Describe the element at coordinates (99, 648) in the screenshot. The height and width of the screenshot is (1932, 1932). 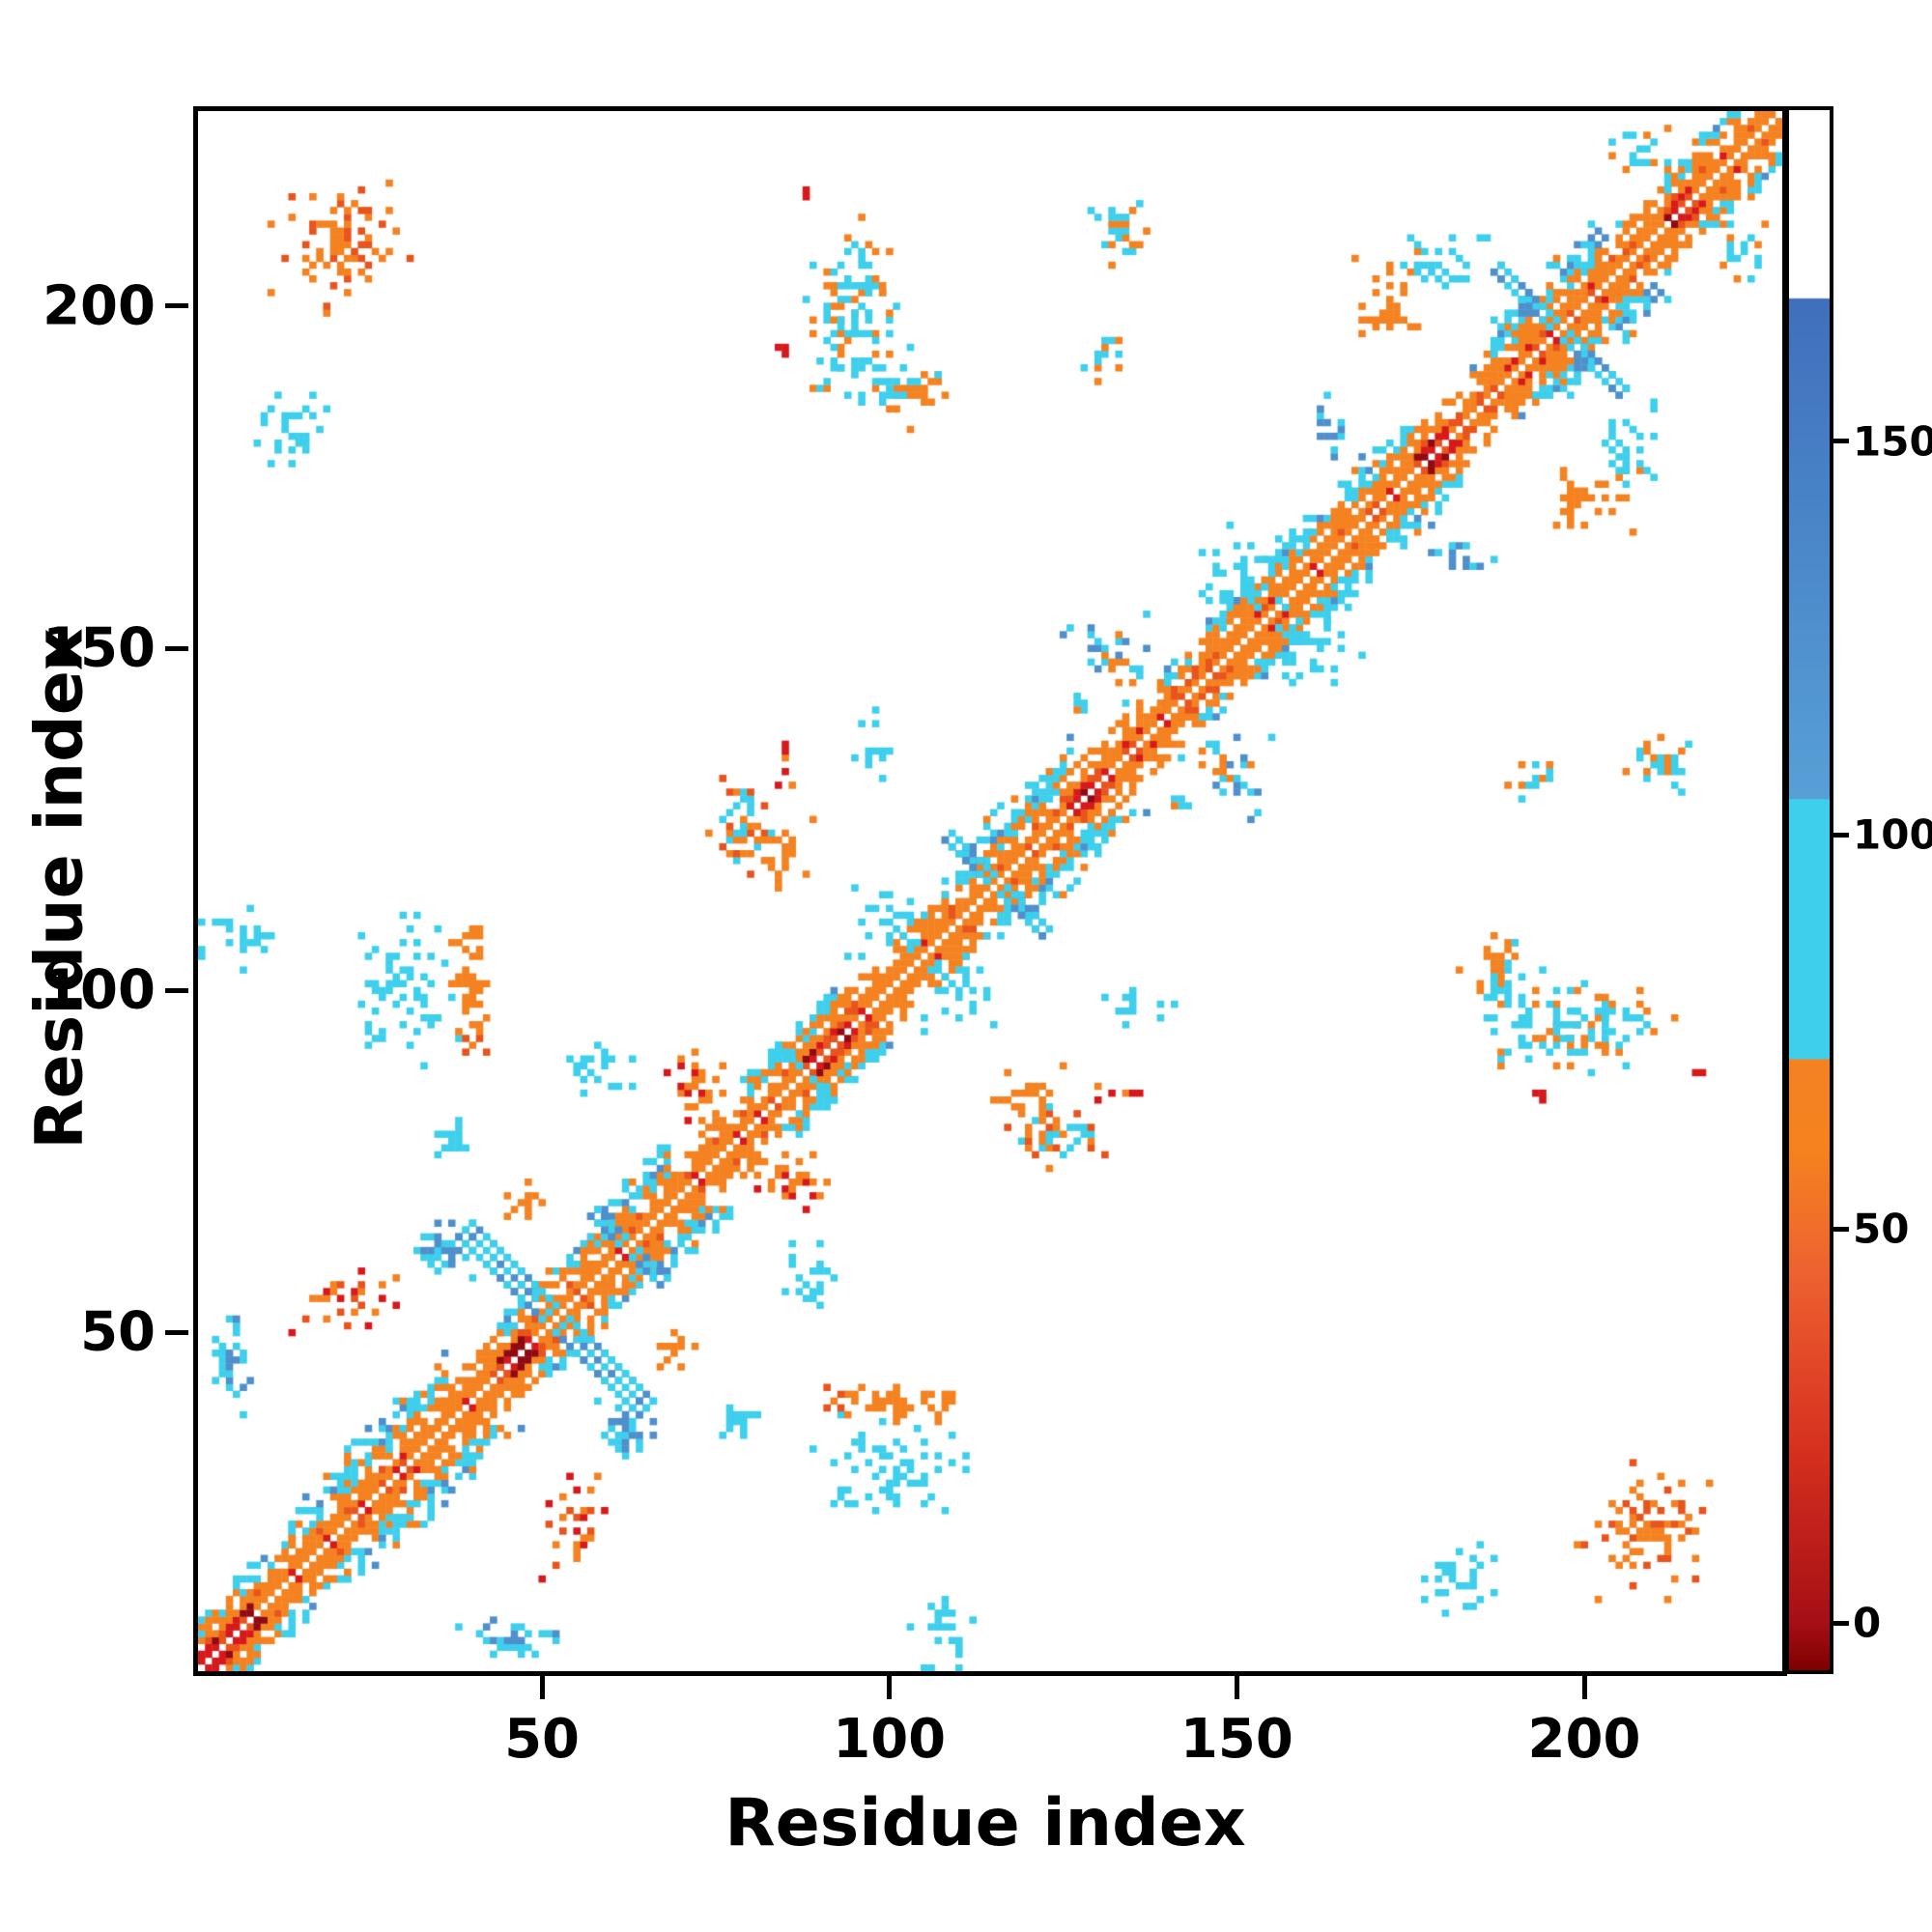
I see `y-tick-label: 150` at that location.